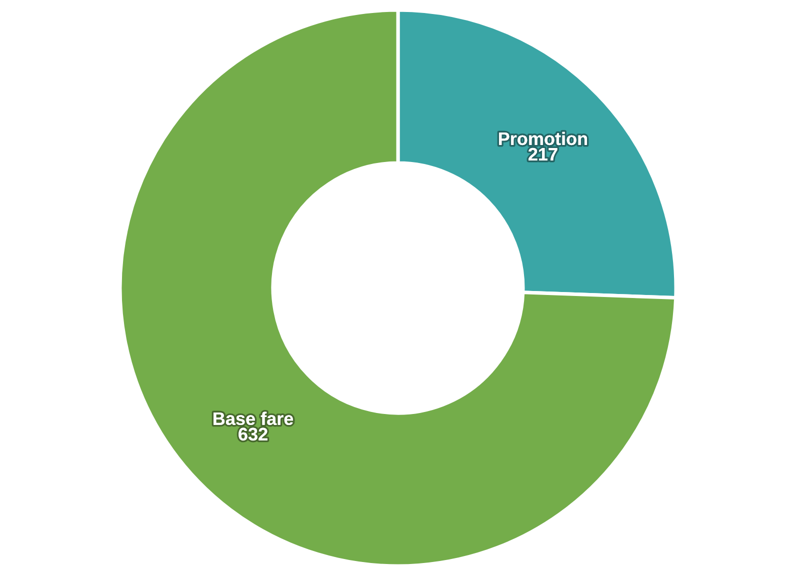 Image resolution: width=796 pixels, height=575 pixels. I want to click on data-label: 632, so click(253, 434).